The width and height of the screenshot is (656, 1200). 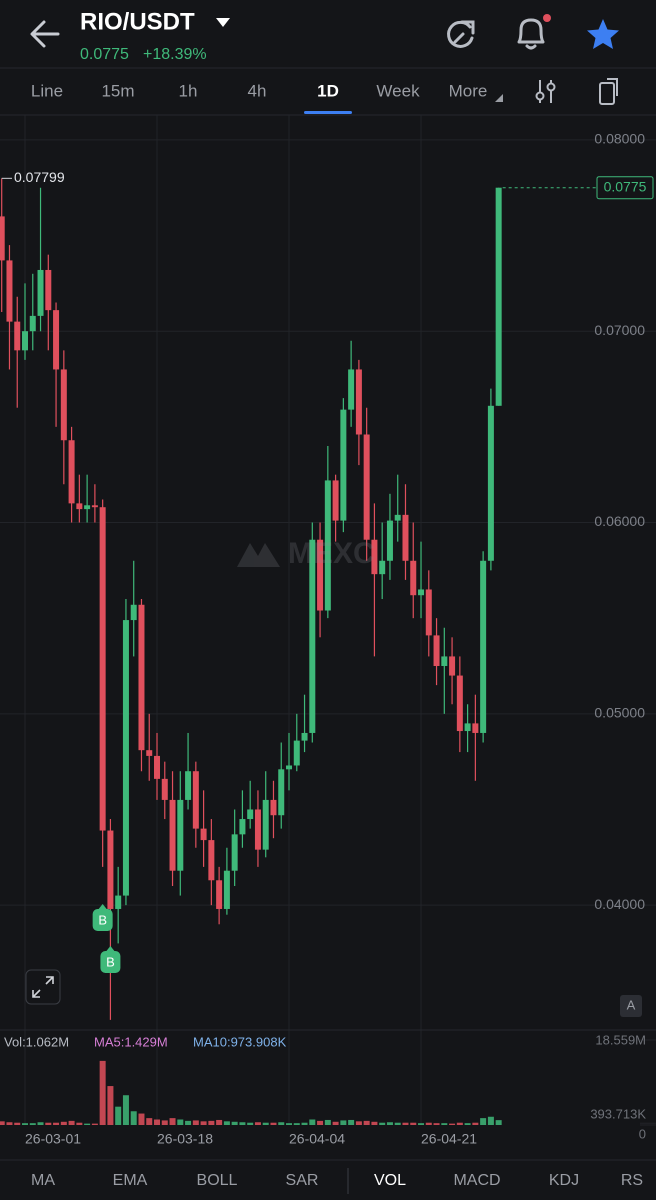 What do you see at coordinates (185, 1139) in the screenshot?
I see `x-tick-label: 26-03-18` at bounding box center [185, 1139].